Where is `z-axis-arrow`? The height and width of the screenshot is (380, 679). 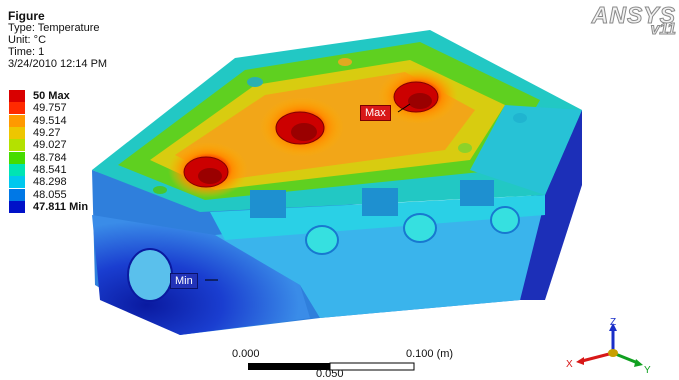 z-axis-arrow is located at coordinates (613, 327).